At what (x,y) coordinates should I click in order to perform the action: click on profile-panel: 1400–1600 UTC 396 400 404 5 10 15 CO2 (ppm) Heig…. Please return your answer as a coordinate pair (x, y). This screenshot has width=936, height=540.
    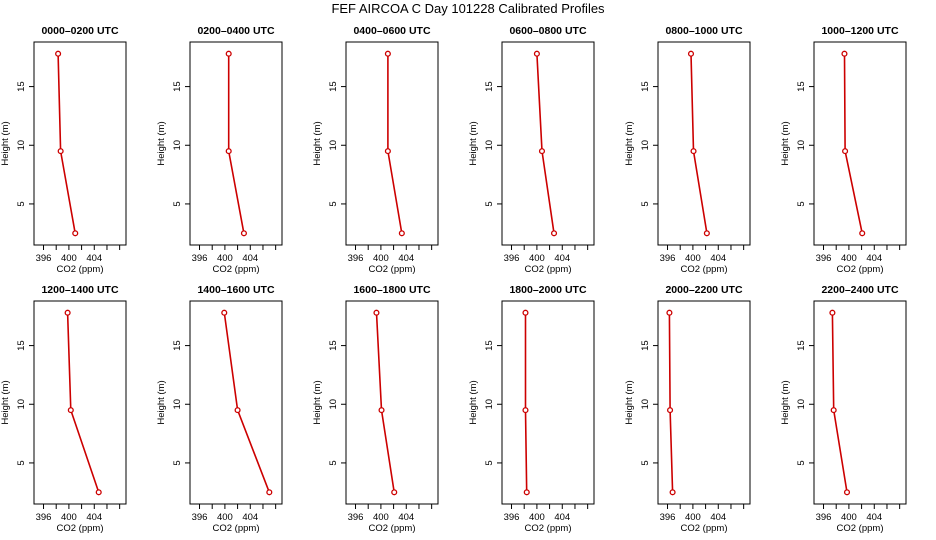
    Looking at the image, I should click on (219, 409).